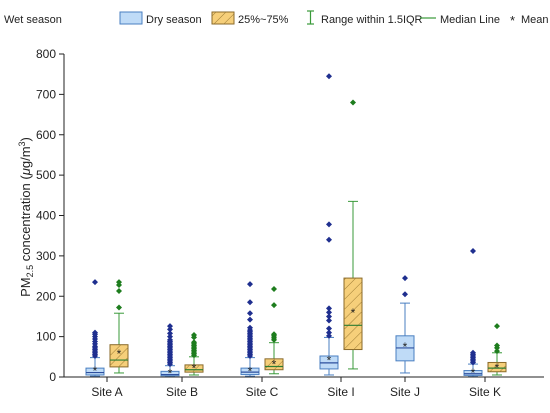 The image size is (550, 413). What do you see at coordinates (296, 388) in the screenshot?
I see `x-axis-ticks: Site A Site B Site C Site I Site J Site K` at bounding box center [296, 388].